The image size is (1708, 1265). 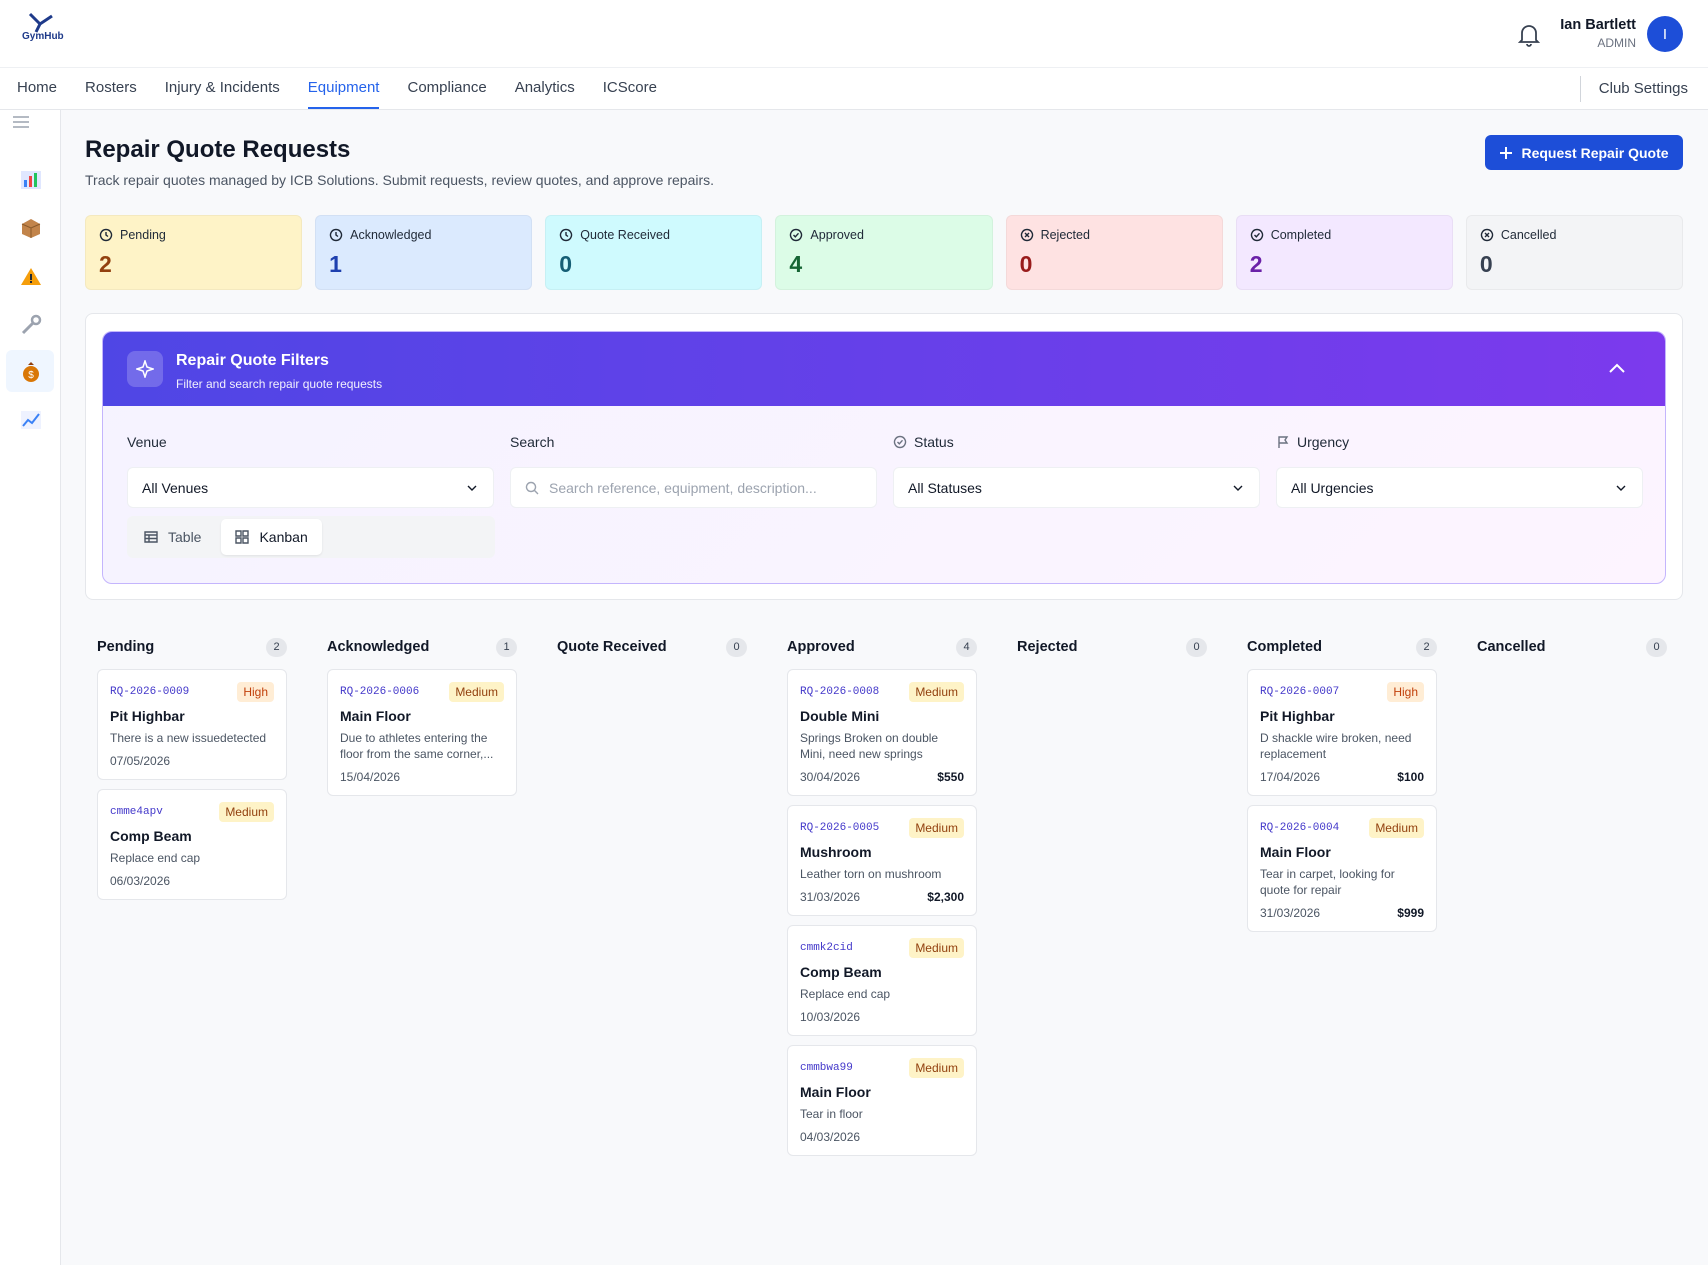 What do you see at coordinates (31, 372) in the screenshot?
I see `nav-icon-quotes: $` at bounding box center [31, 372].